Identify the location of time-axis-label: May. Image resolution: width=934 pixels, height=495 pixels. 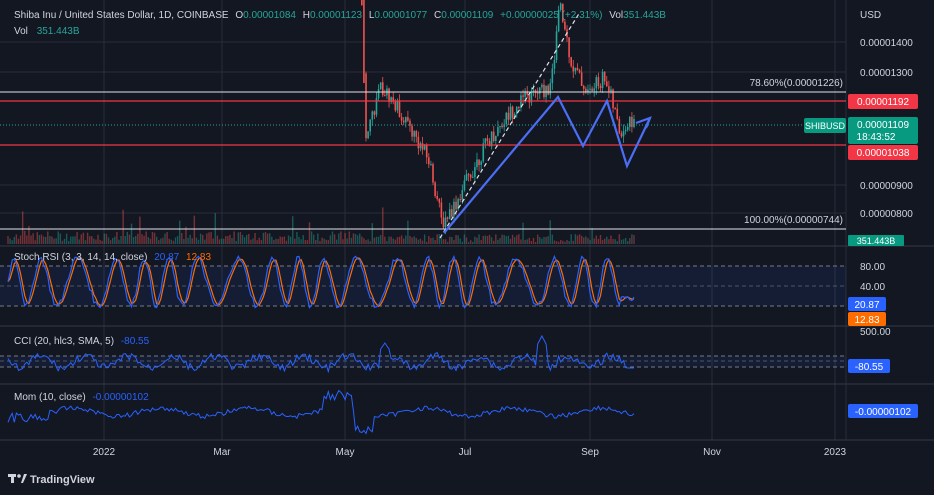
(345, 452).